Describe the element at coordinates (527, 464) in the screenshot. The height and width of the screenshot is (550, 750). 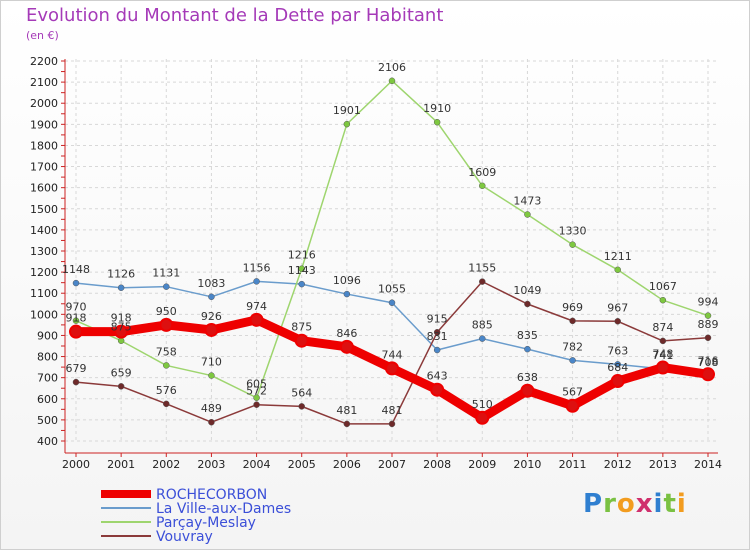
I see `x-tick-label: 2010` at that location.